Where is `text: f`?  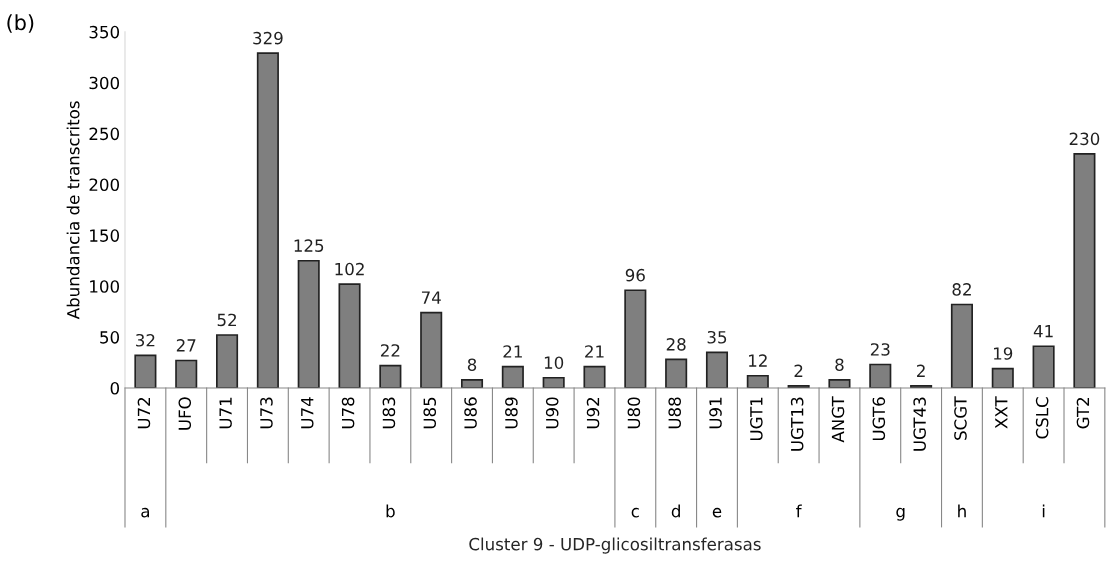 text: f is located at coordinates (799, 511).